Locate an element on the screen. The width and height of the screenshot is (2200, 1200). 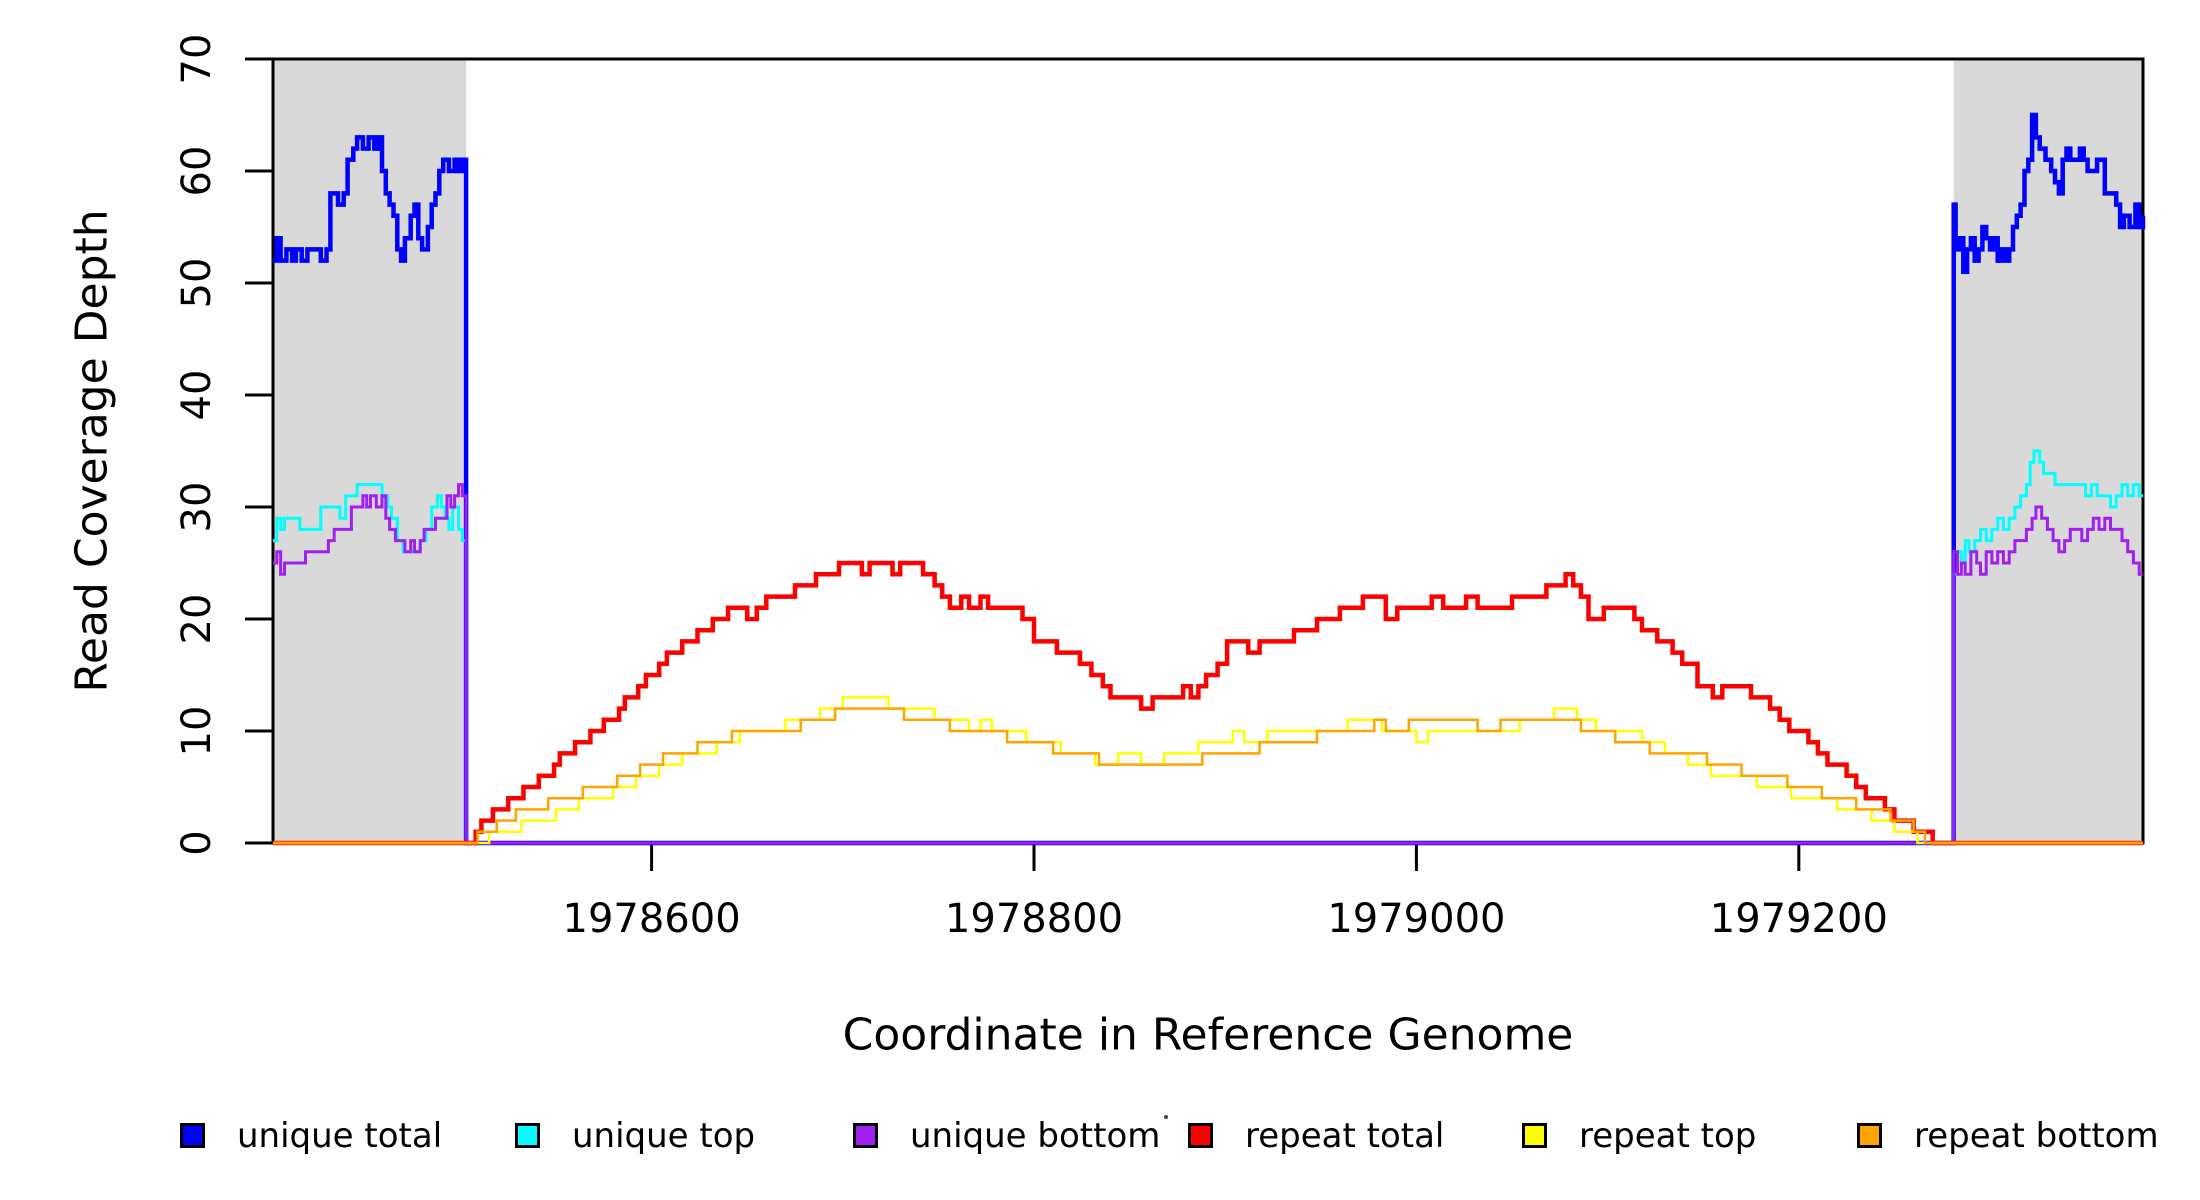
y-tick-label-50: 50 is located at coordinates (197, 283).